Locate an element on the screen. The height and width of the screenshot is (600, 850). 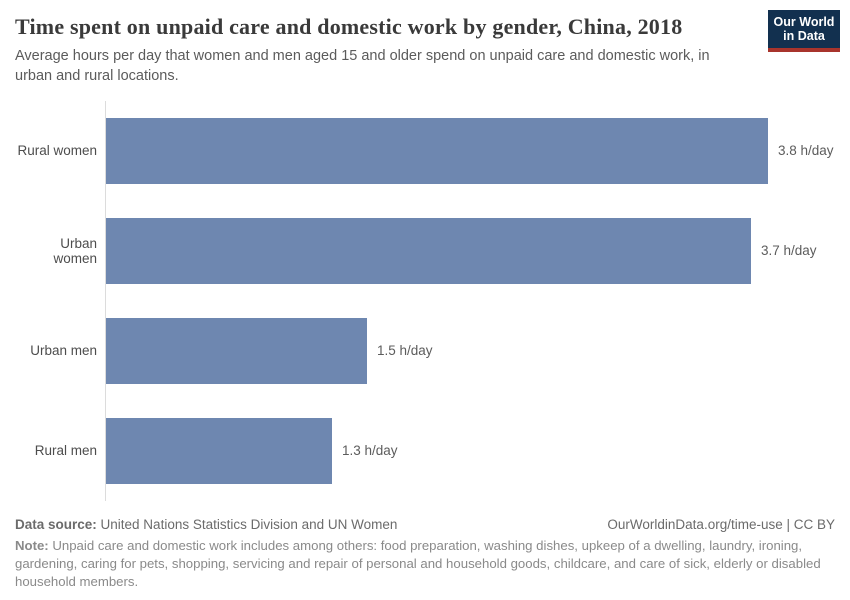
bar-rural-men is located at coordinates (219, 450).